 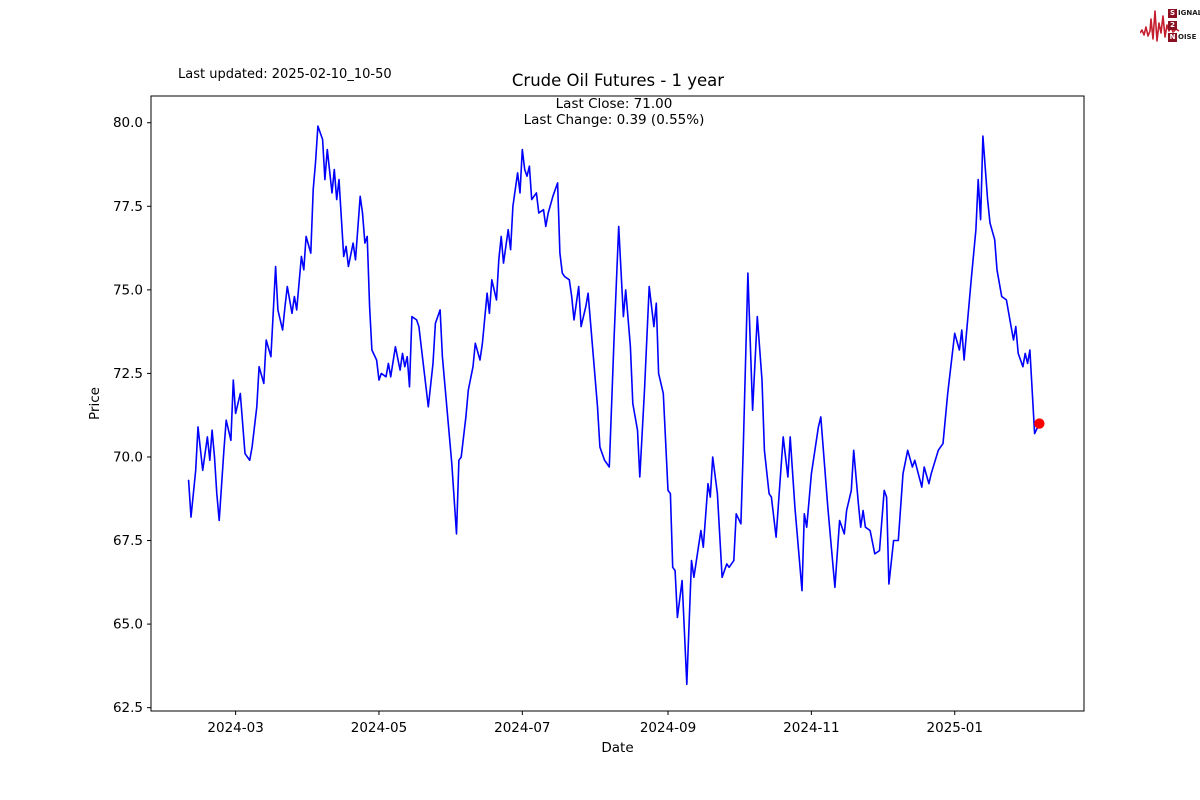 I want to click on logo-box-2: 2, so click(x=1172, y=25).